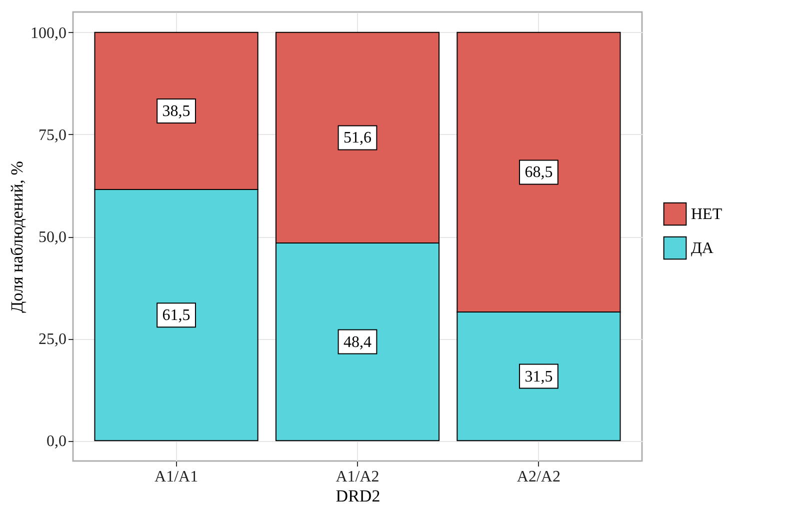 The width and height of the screenshot is (797, 518). I want to click on data-label: 68,5, so click(538, 173).